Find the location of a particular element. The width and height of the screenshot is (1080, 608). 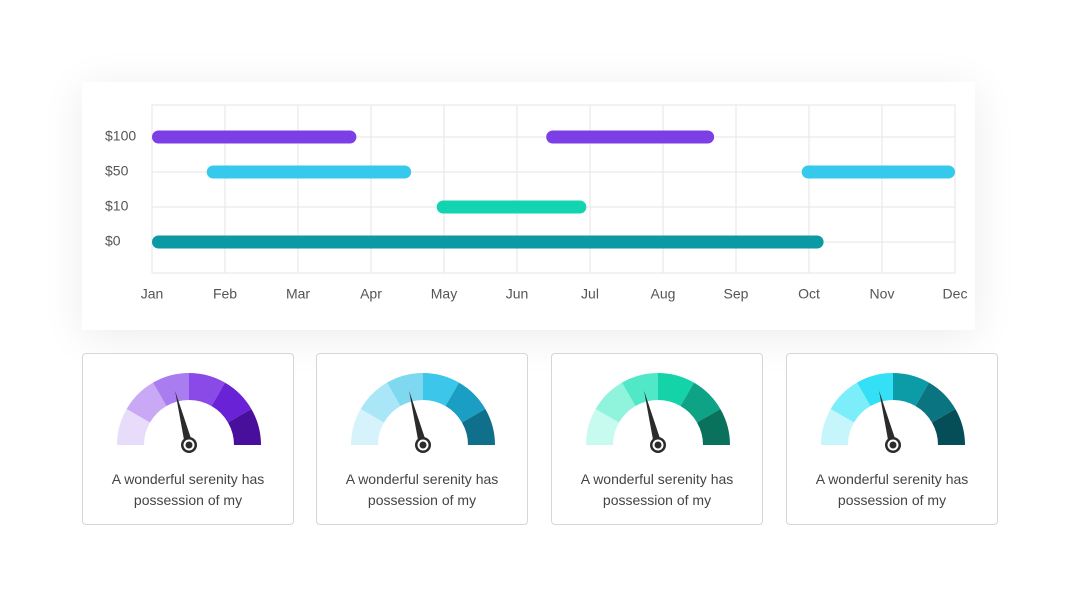

x-tick-label: Apr is located at coordinates (371, 294).